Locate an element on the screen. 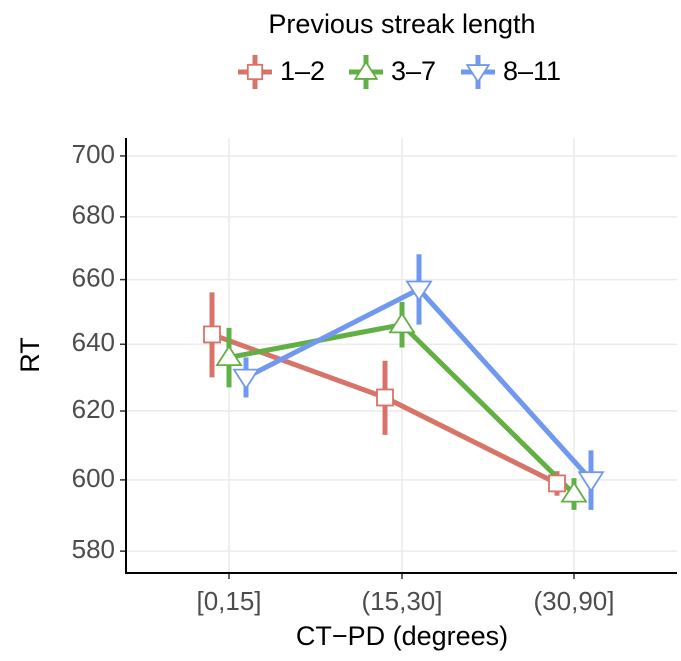 This screenshot has height=661, width=681. y-tick-label: 600 is located at coordinates (93, 478).